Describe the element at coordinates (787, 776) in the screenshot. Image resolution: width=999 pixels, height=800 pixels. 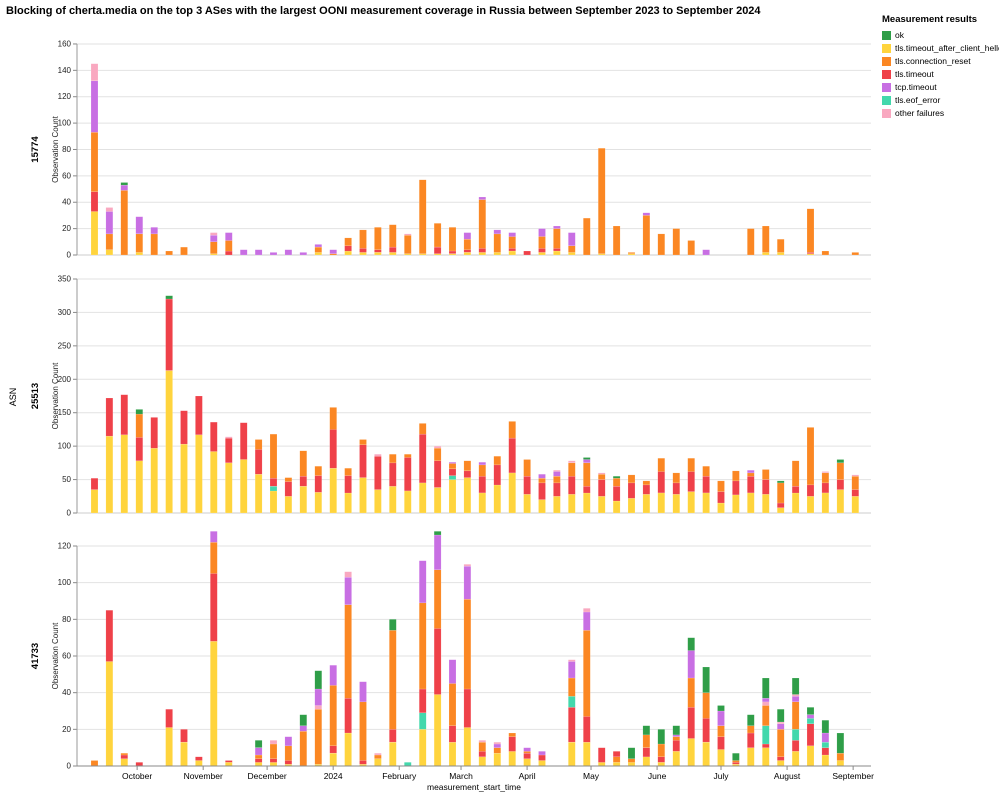
I see `x-axis-tick-label: August` at that location.